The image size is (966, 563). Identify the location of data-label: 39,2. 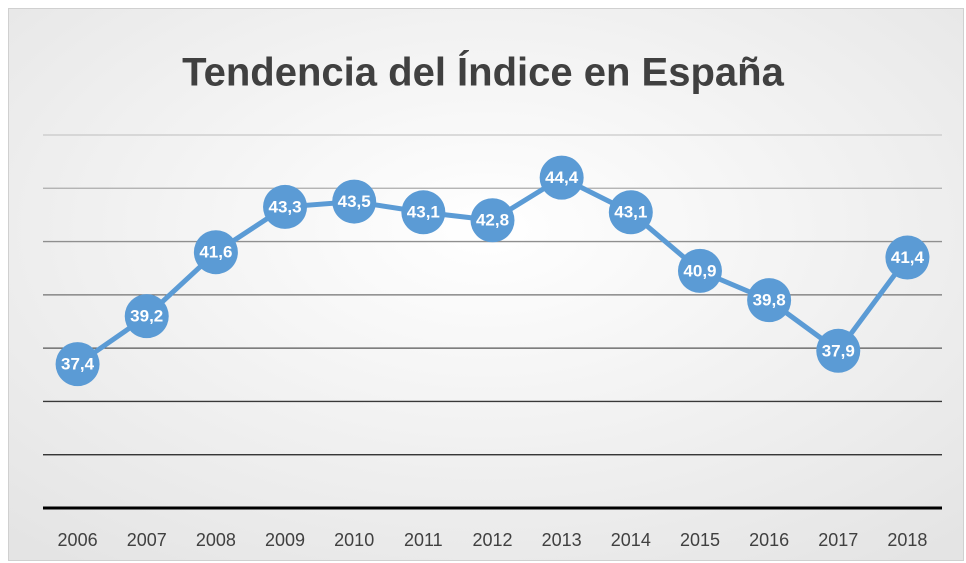
(146, 316).